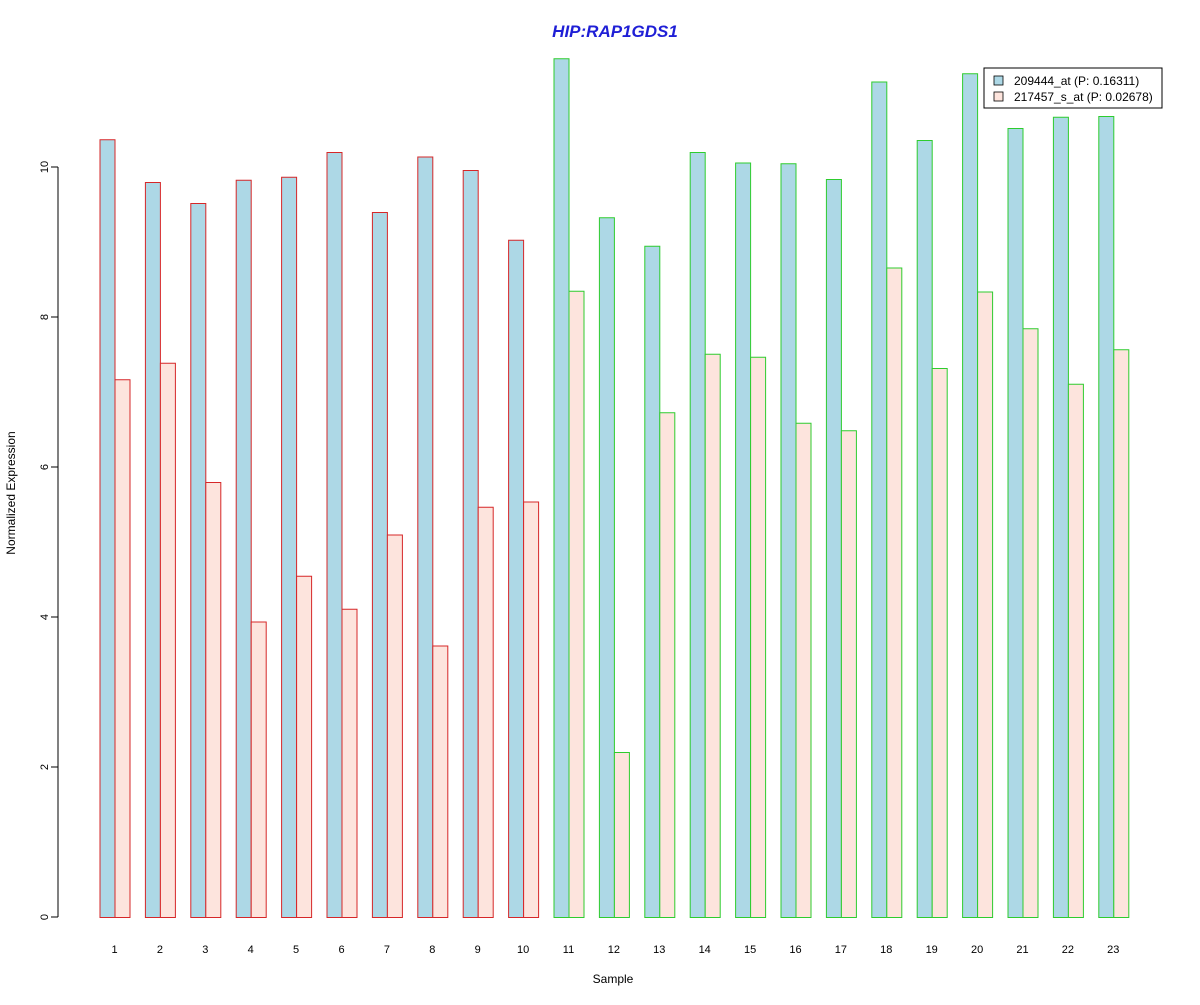 This screenshot has width=1200, height=1005. Describe the element at coordinates (387, 950) in the screenshot. I see `x-tick-label: 7` at that location.